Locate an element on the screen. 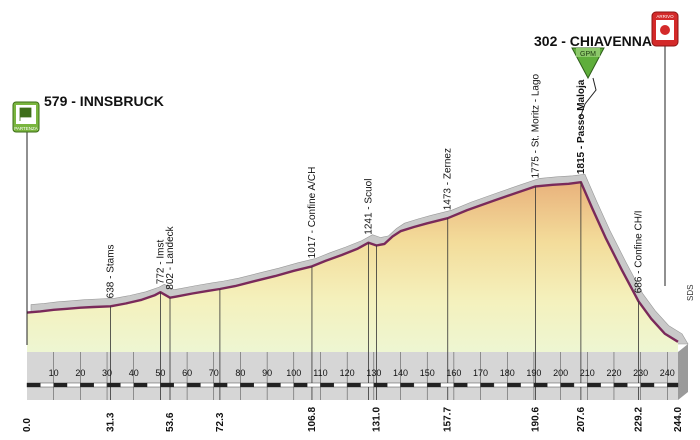 This screenshot has height=440, width=700. arrivo-badge-label: ARRIVO is located at coordinates (665, 16).